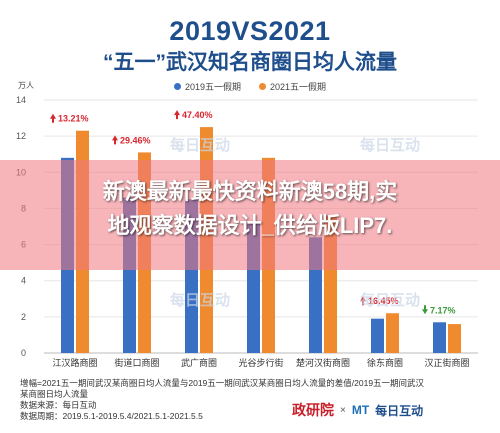 This screenshot has width=500, height=433. What do you see at coordinates (262, 86) in the screenshot?
I see `legend-swatch-2021` at bounding box center [262, 86].